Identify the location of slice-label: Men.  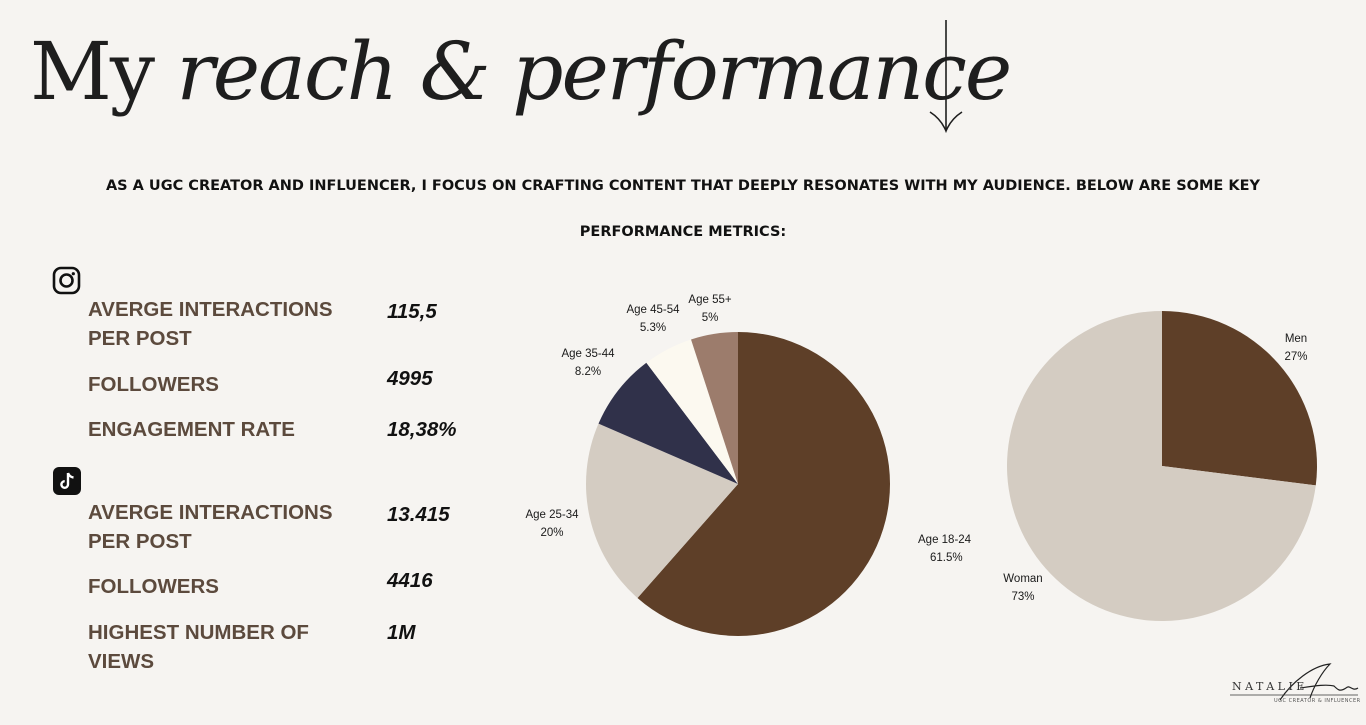
(1296, 339).